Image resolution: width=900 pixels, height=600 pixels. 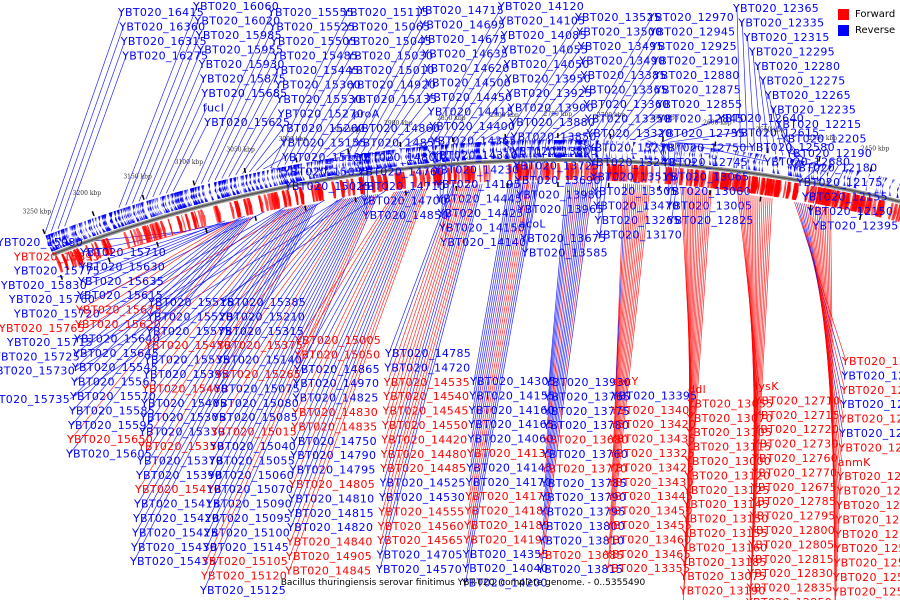 I want to click on gene-label-bottom: YBT020_15405, so click(x=183, y=403).